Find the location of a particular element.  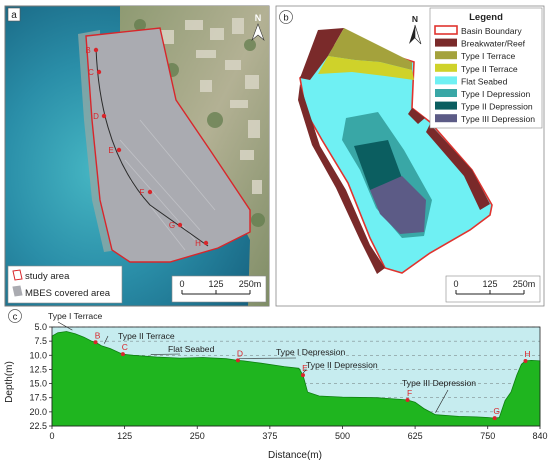

legend-label: Flat Seabed is located at coordinates (484, 81).